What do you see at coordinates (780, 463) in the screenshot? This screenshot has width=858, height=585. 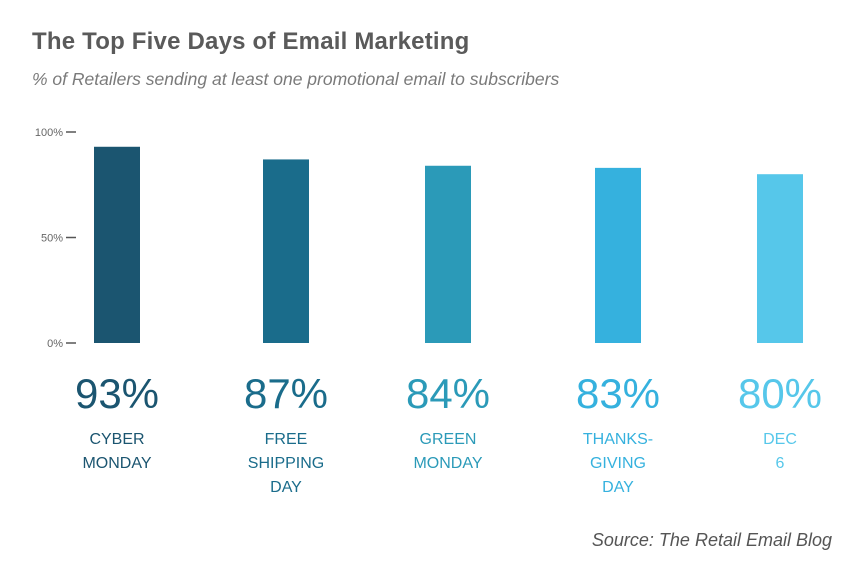 I see `category-label: 6` at bounding box center [780, 463].